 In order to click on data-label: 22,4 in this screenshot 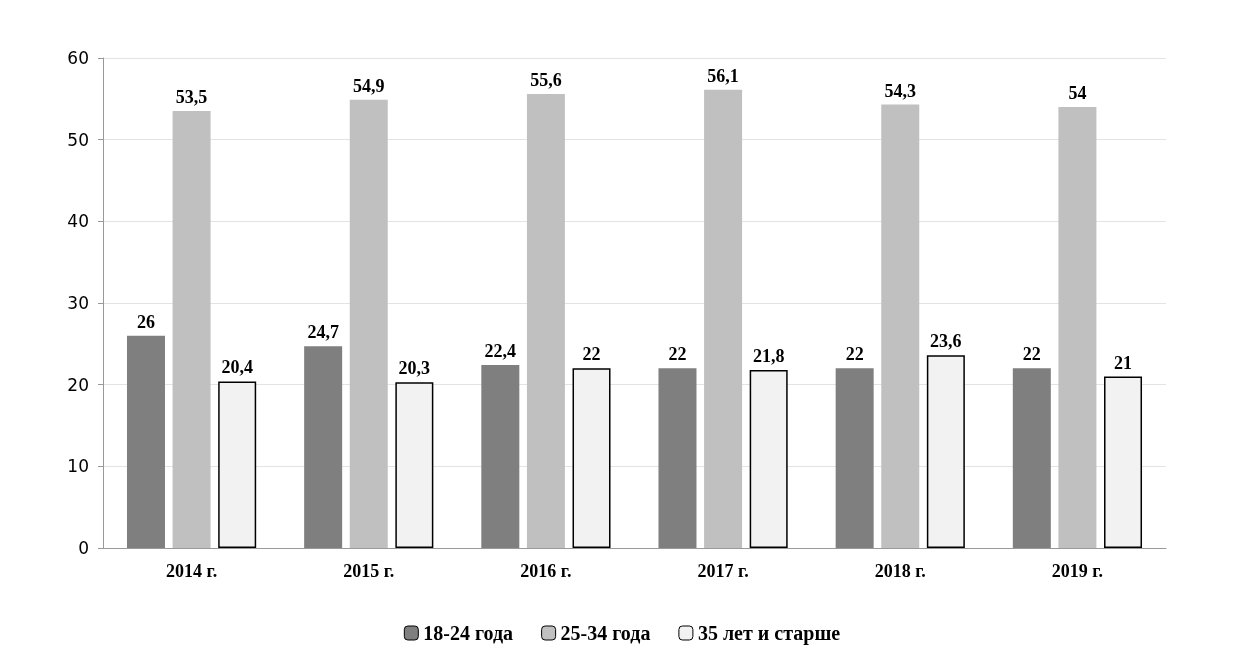, I will do `click(500, 351)`.